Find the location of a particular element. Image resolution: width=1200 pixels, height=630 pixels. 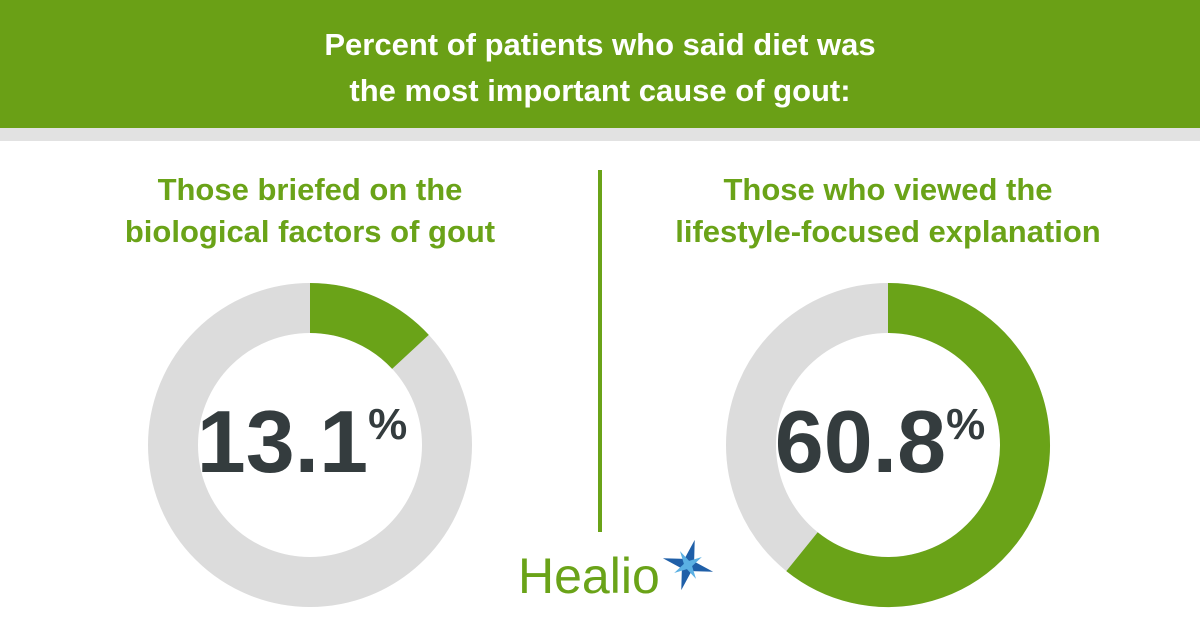

logo-star is located at coordinates (688, 565).